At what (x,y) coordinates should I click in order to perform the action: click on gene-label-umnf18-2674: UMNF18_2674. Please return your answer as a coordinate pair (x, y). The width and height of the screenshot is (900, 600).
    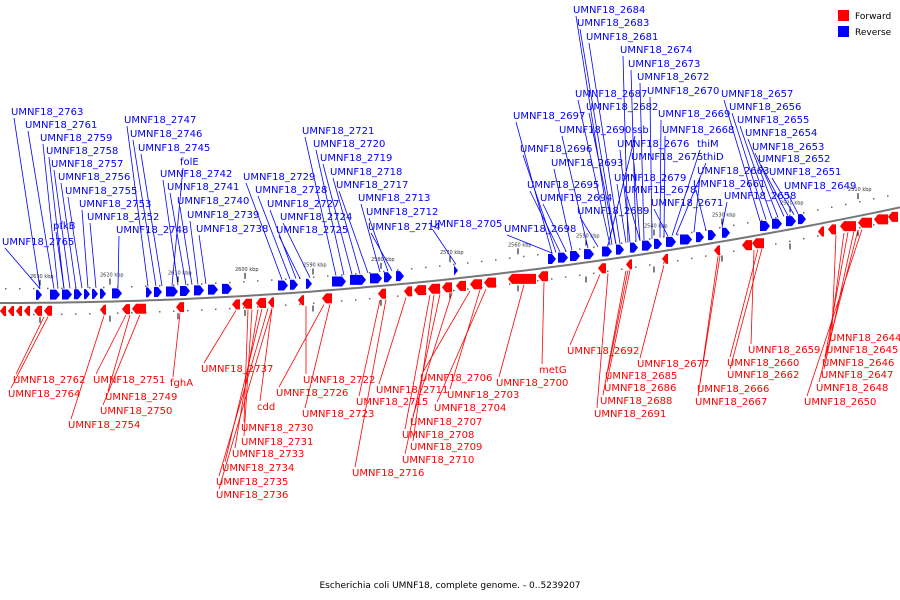
    Looking at the image, I should click on (656, 50).